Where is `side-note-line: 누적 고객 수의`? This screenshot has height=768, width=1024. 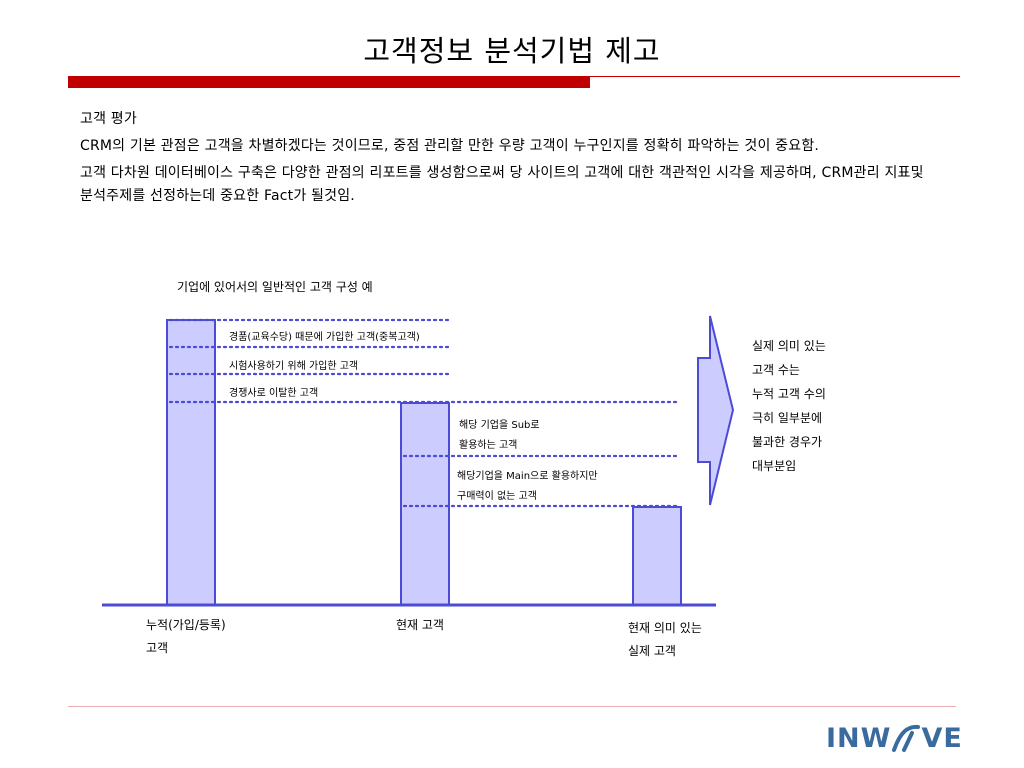
side-note-line: 누적 고객 수의 is located at coordinates (789, 394).